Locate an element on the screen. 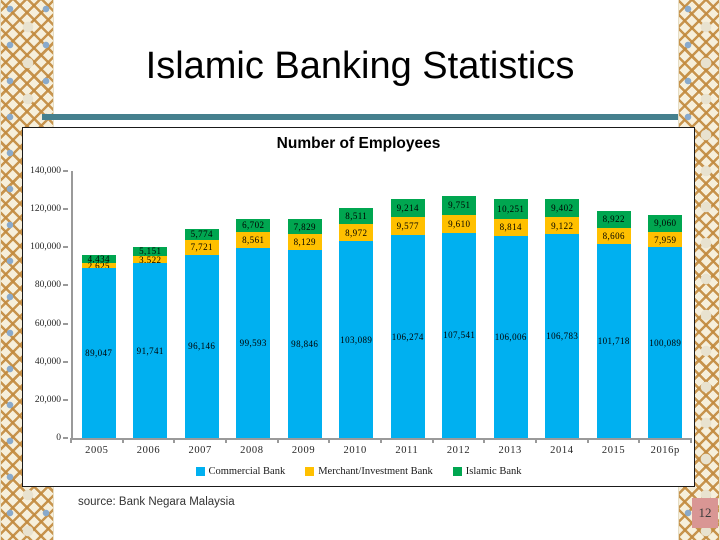 The image size is (720, 540). bar-slot: 9,214 9,577 106,274 is located at coordinates (408, 304).